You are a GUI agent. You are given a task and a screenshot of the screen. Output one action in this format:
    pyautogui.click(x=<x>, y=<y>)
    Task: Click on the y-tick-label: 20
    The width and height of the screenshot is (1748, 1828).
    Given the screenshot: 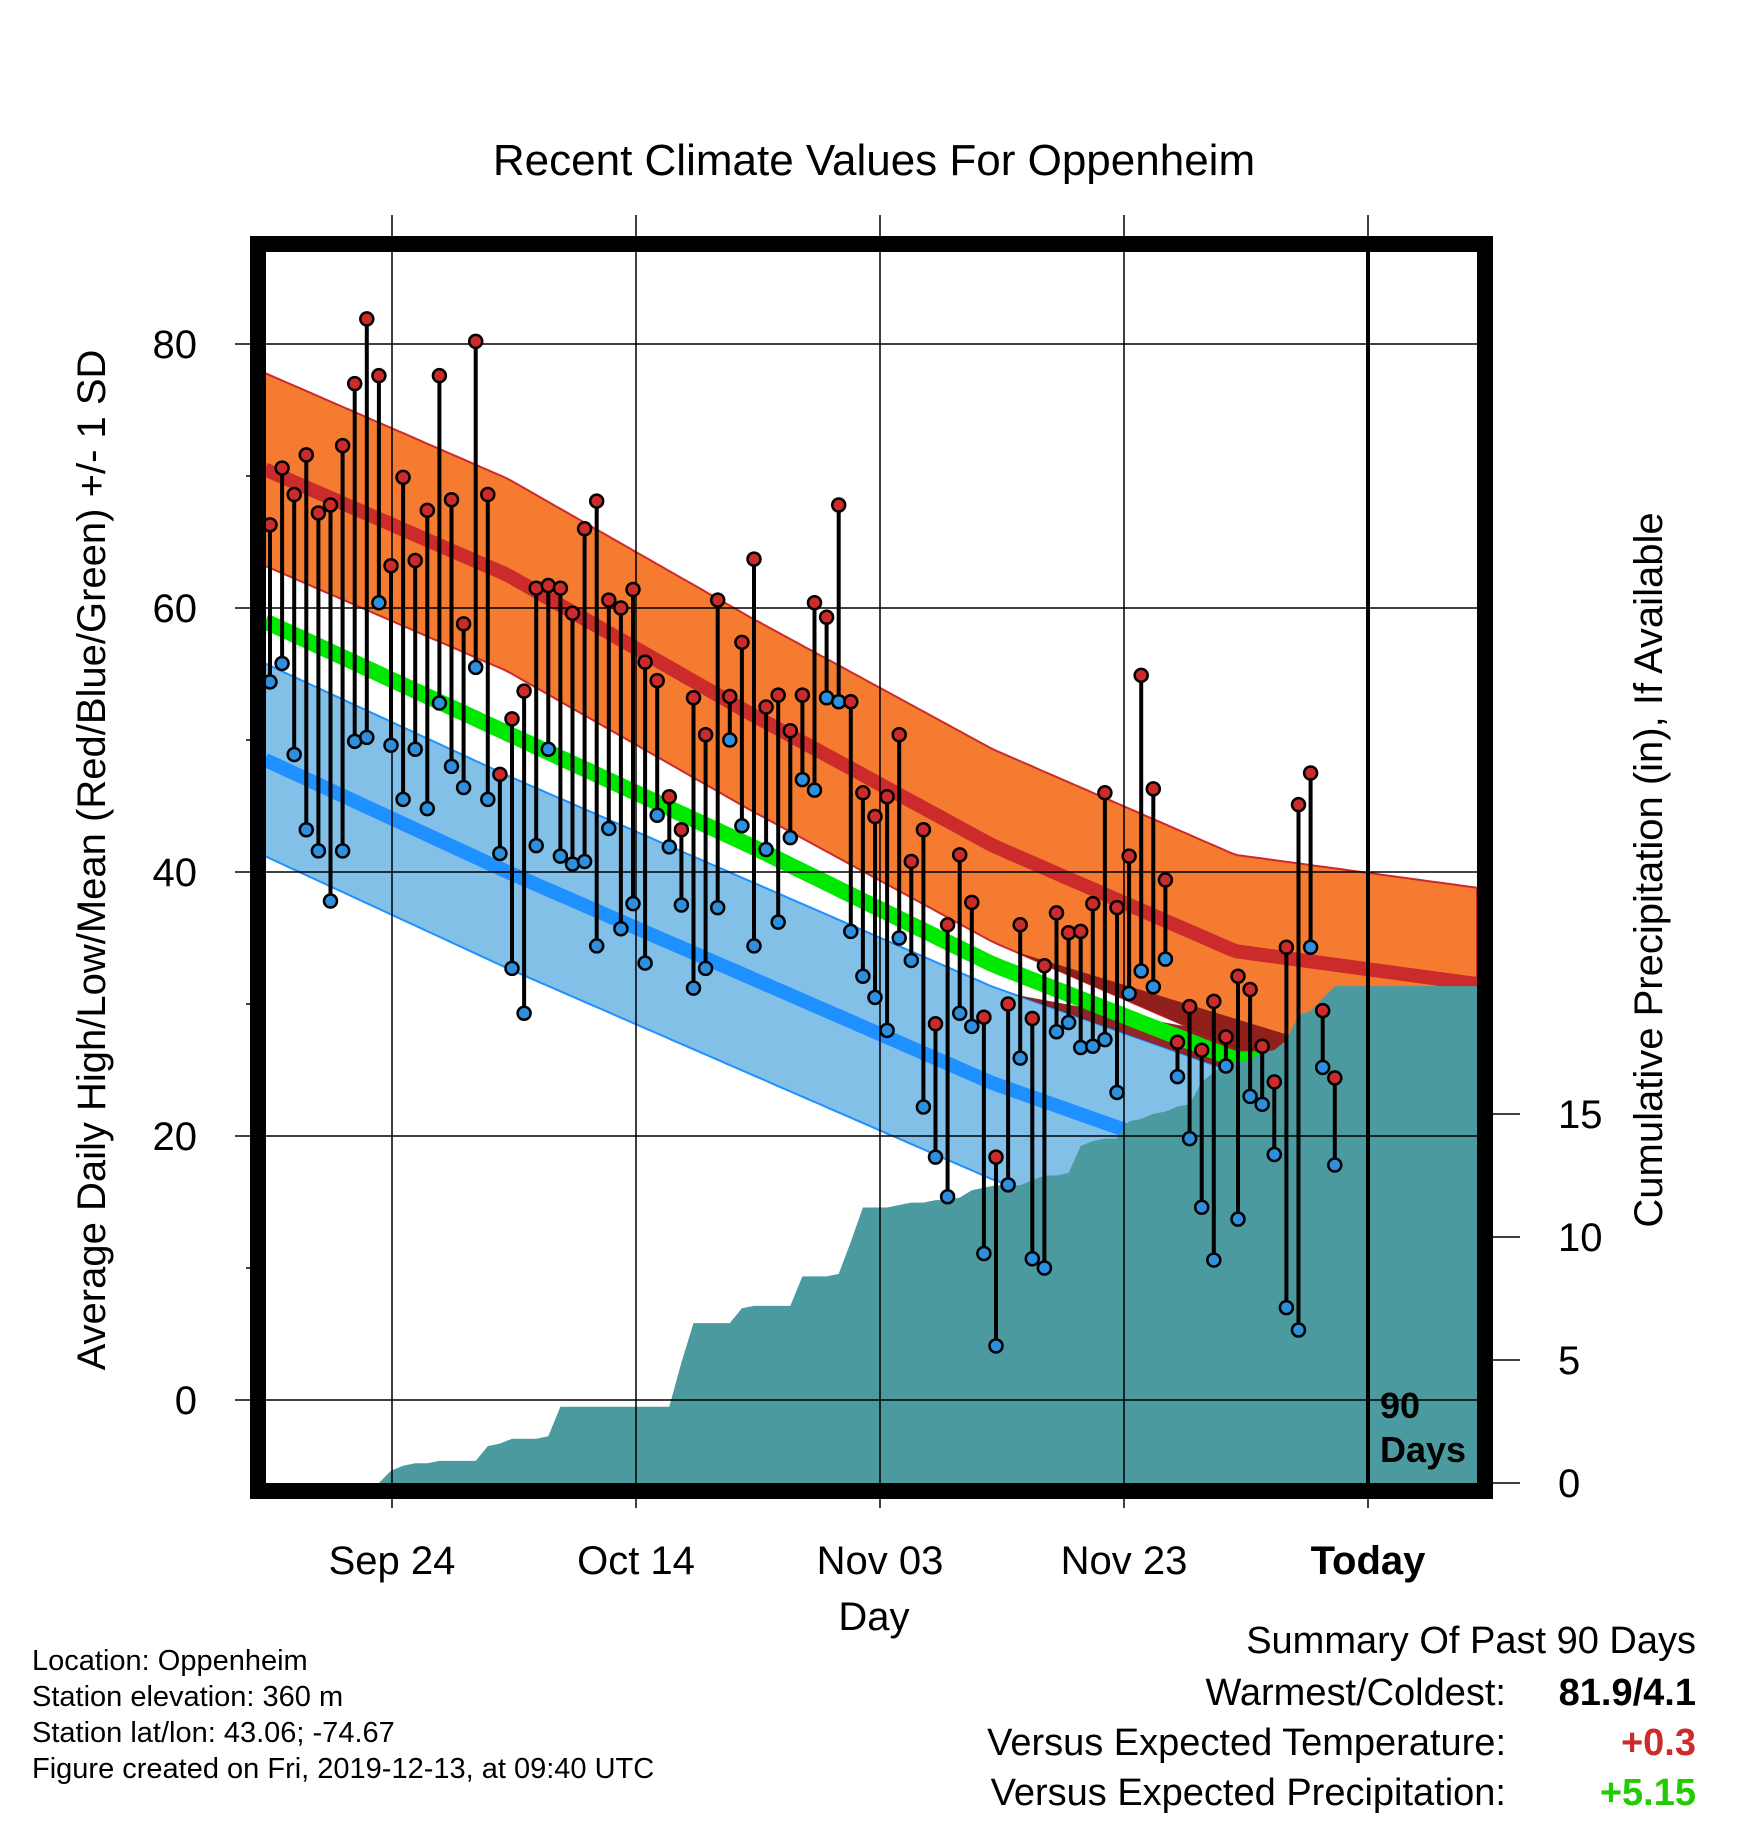 What is the action you would take?
    pyautogui.click(x=175, y=1137)
    